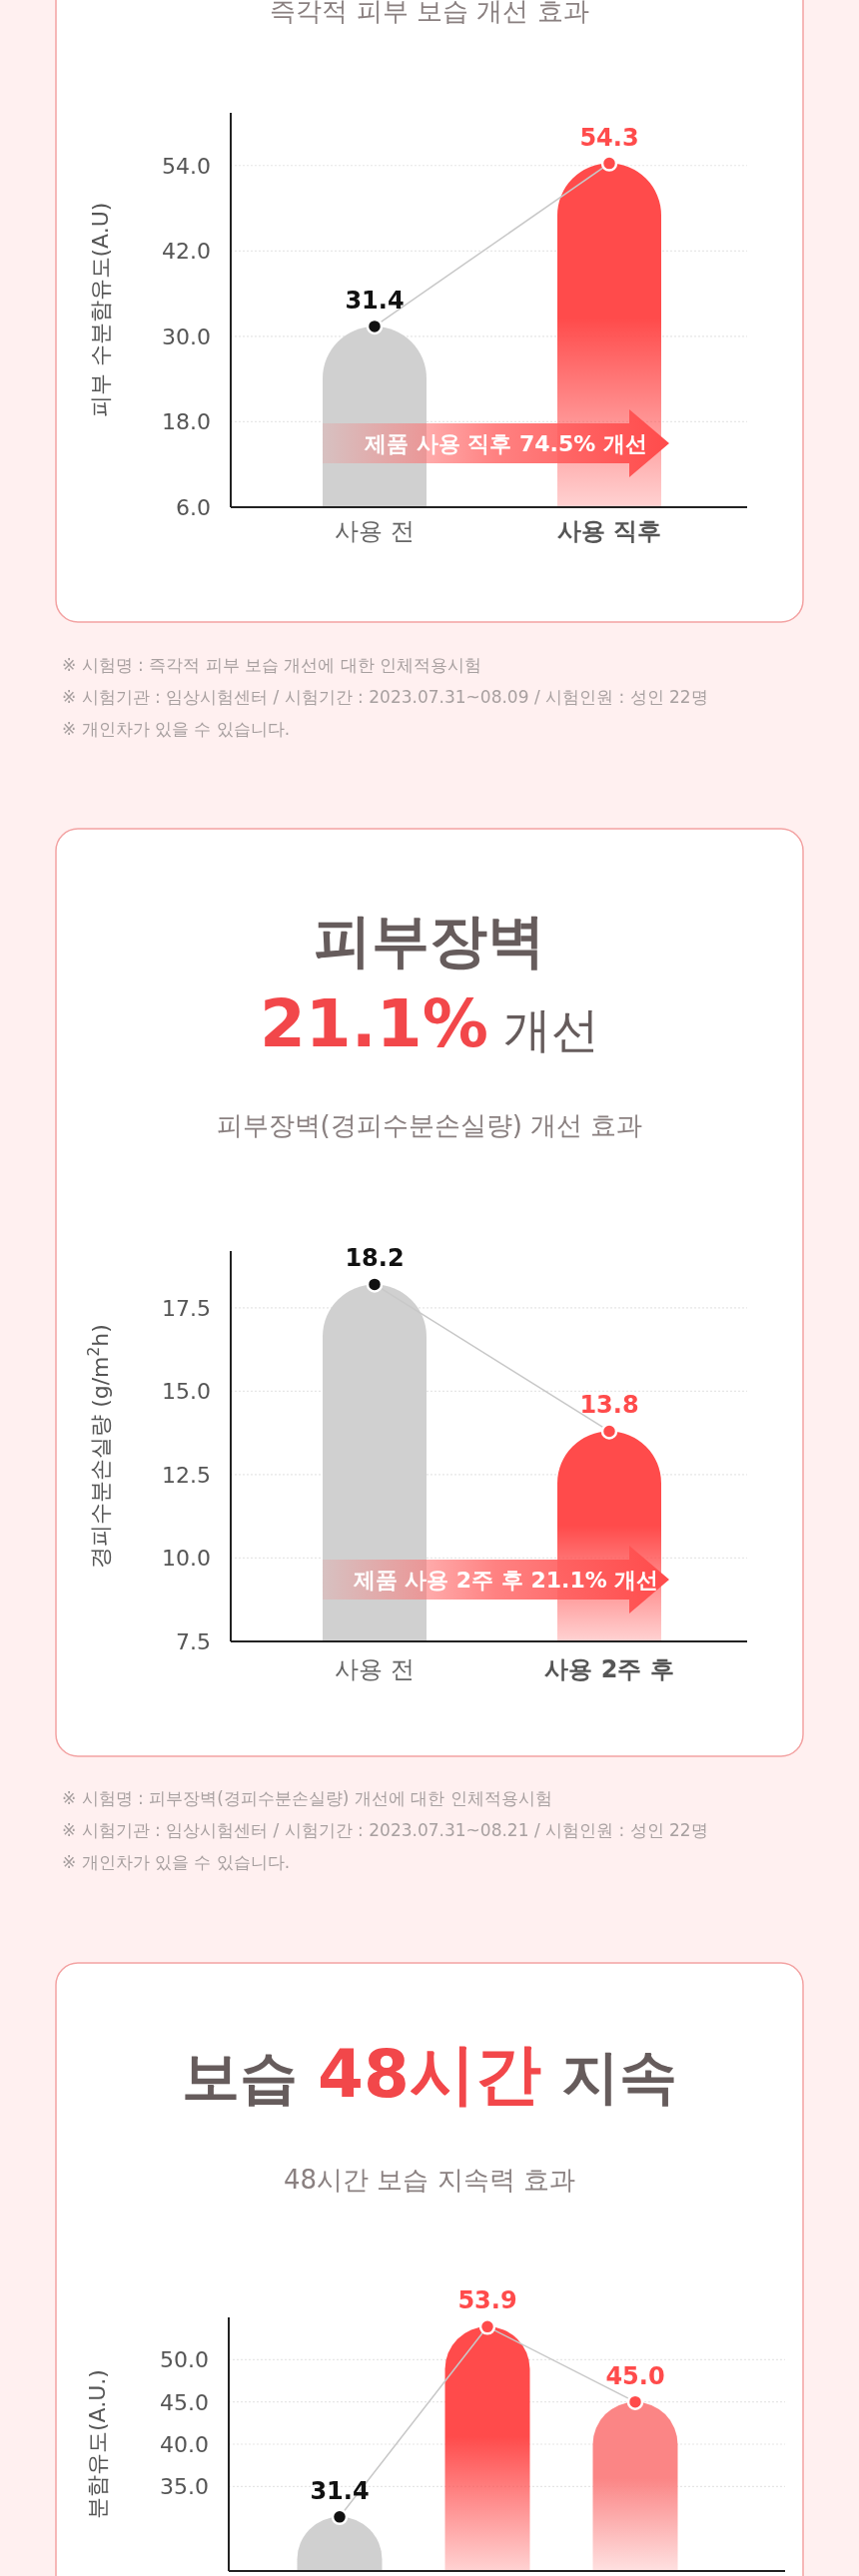 The height and width of the screenshot is (2576, 859). I want to click on y-tick-label: 15.0, so click(186, 1392).